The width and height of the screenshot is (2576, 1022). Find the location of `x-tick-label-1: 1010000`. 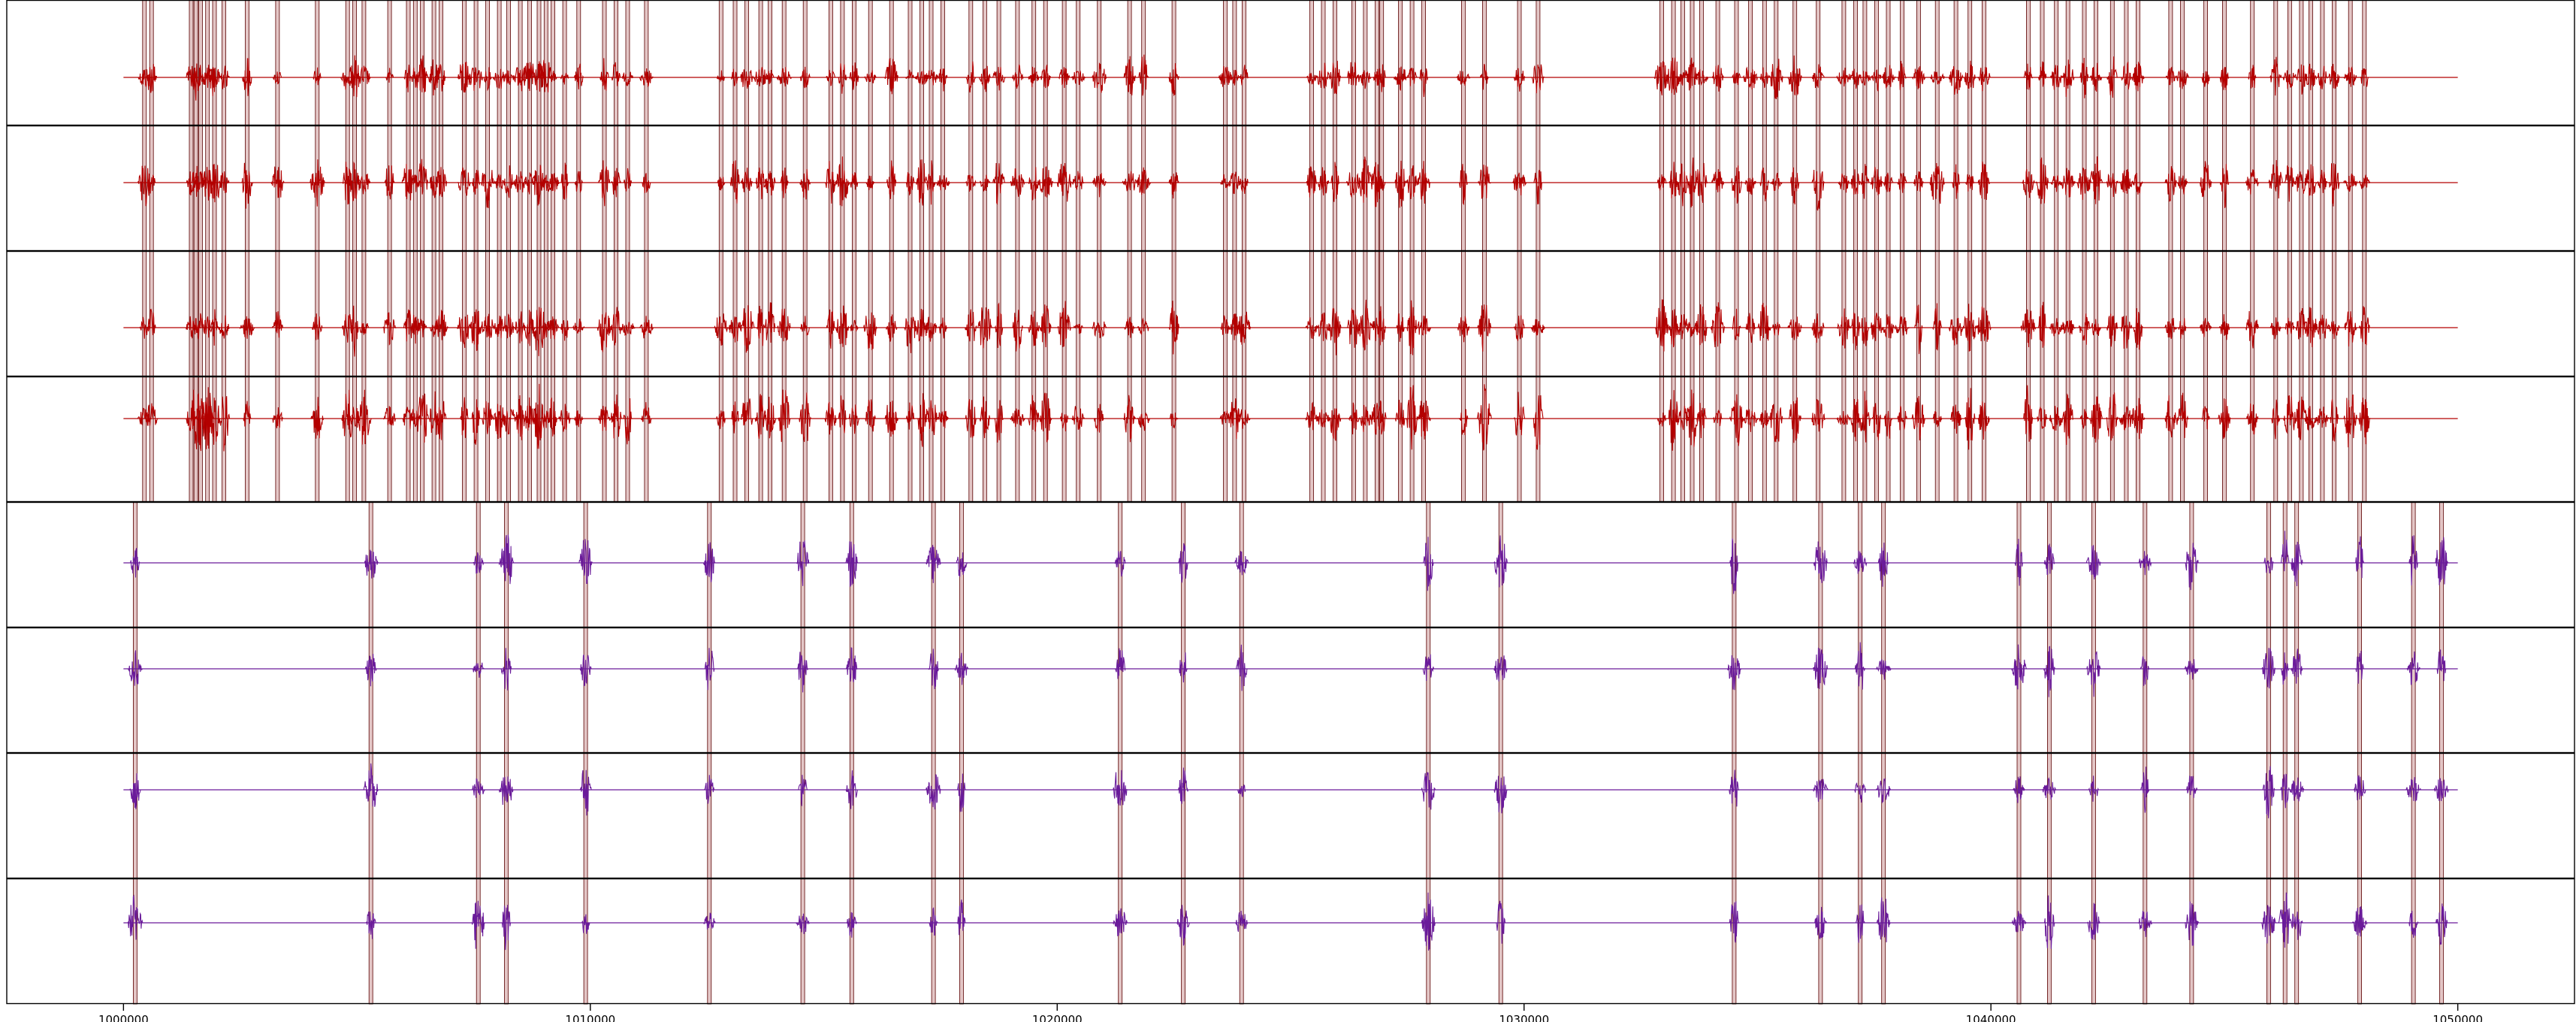

x-tick-label-1: 1010000 is located at coordinates (590, 1017).